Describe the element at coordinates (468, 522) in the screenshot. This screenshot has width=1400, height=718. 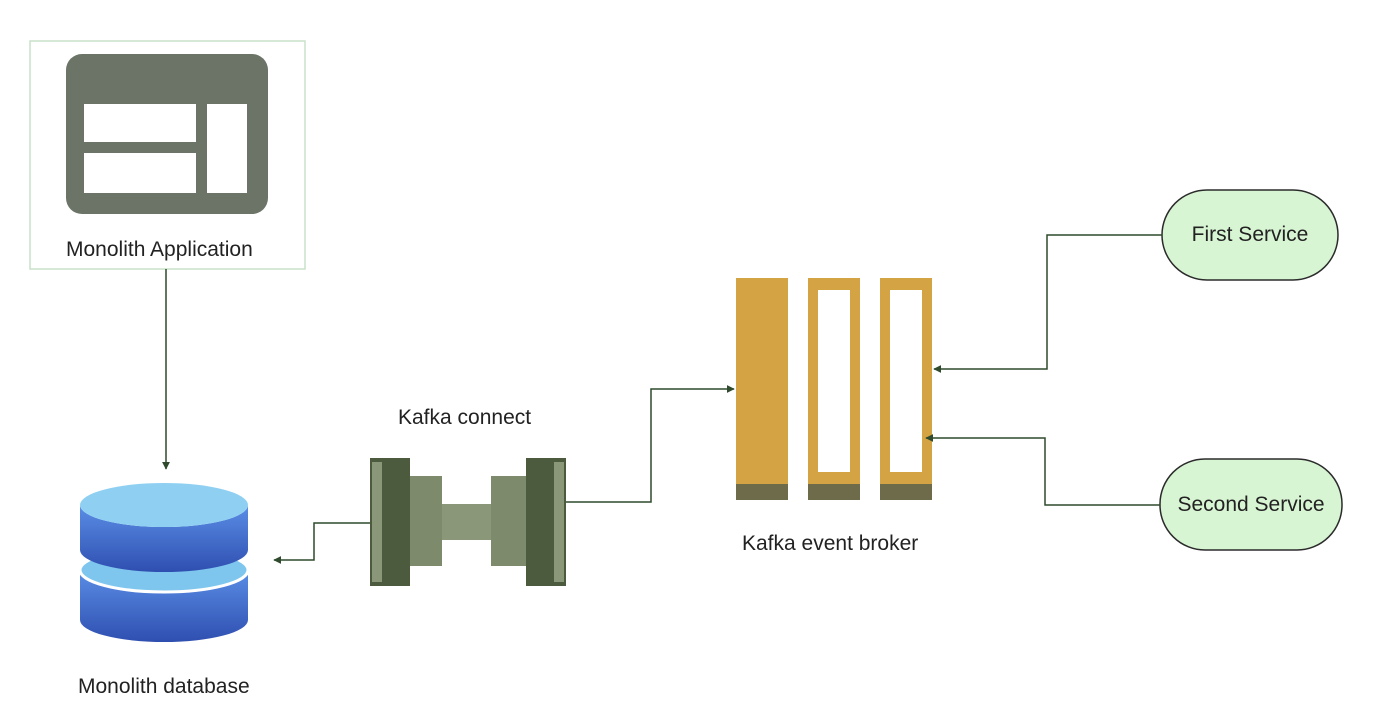
I see `kafka-connect-icon` at that location.